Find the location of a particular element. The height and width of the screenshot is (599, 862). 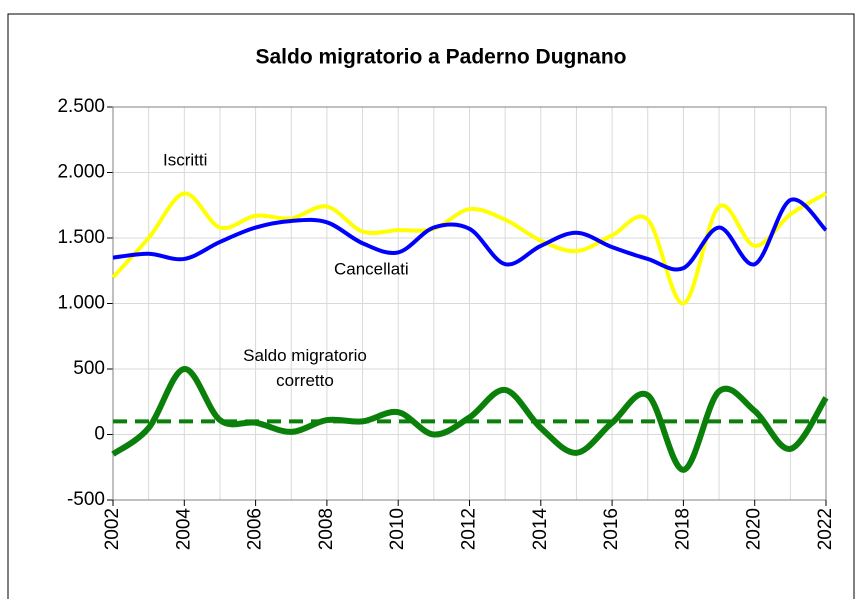

y-tick-label: 0 is located at coordinates (99, 434).